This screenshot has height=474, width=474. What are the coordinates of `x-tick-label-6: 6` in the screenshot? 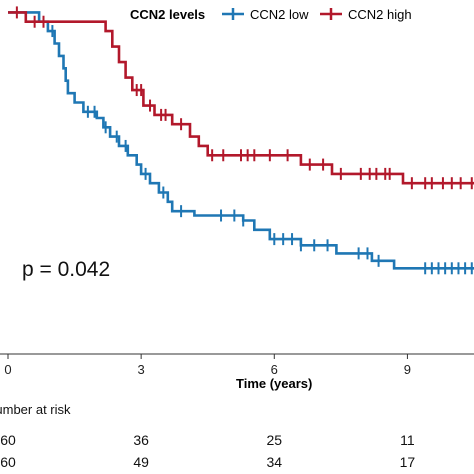 It's located at (274, 369).